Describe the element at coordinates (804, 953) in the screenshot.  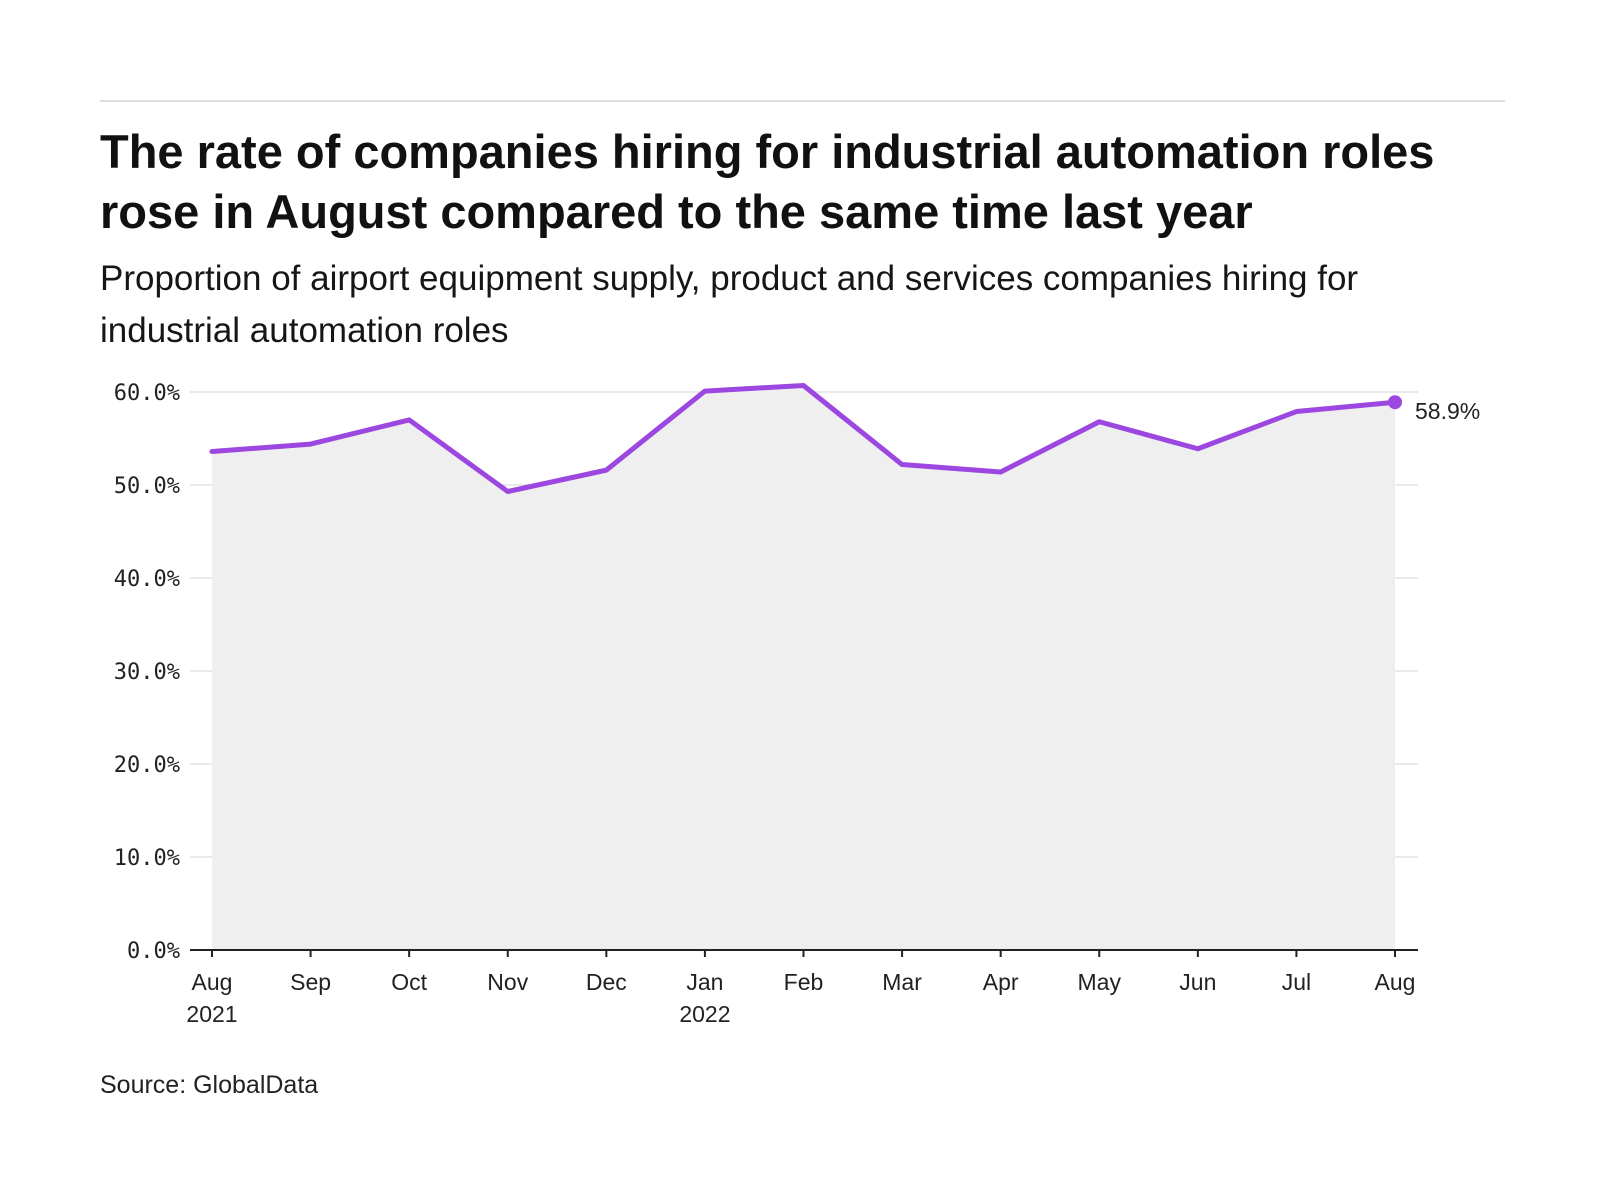
I see `x-axis` at that location.